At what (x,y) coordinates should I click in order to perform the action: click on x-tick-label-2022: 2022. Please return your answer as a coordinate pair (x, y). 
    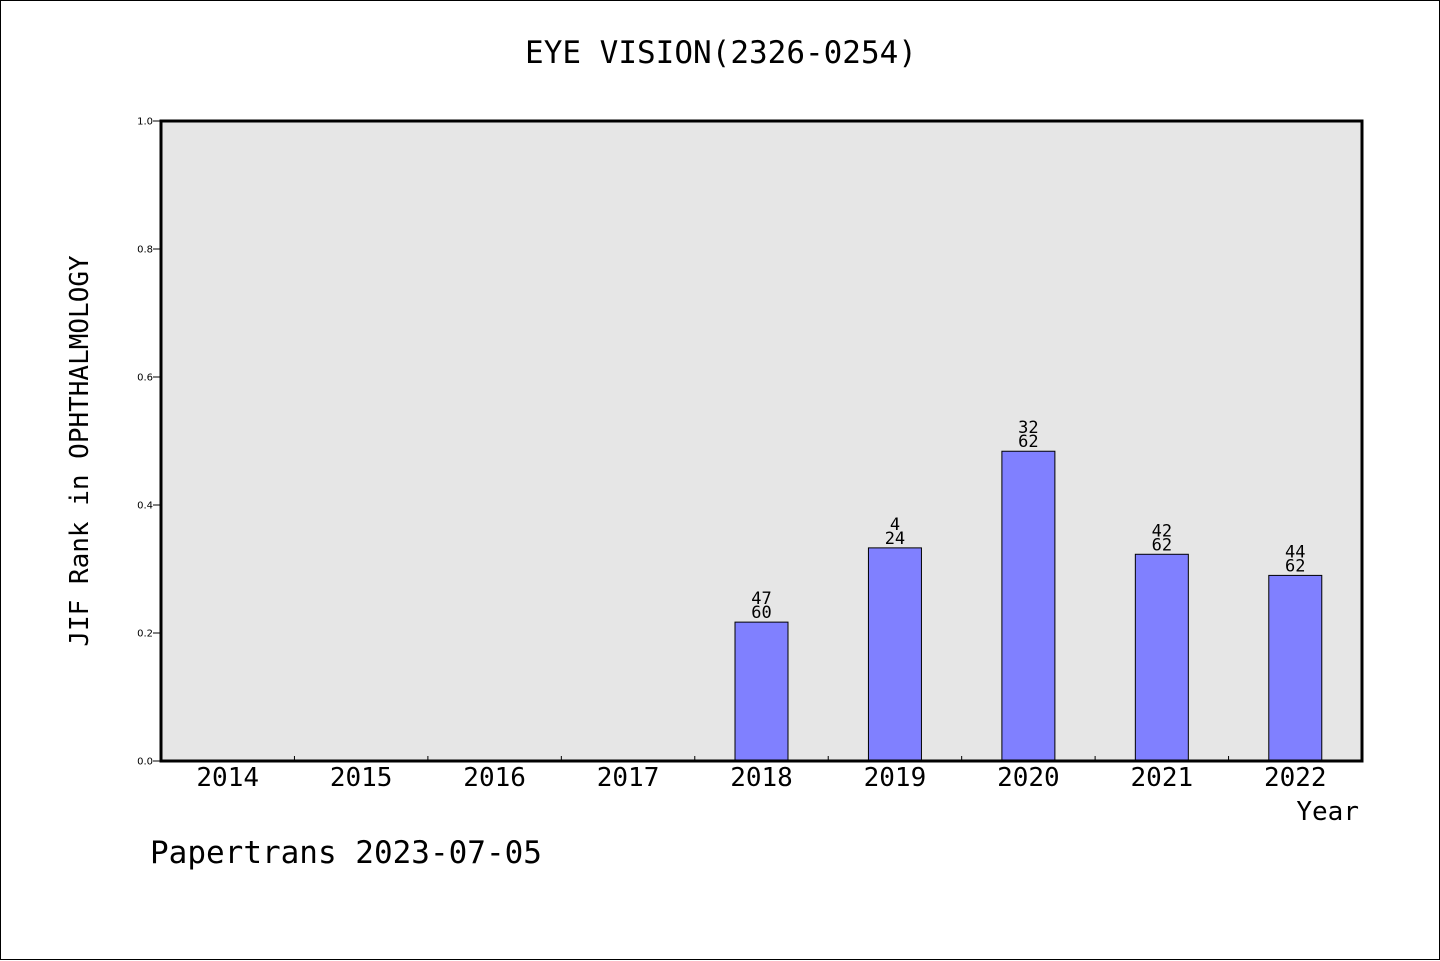
    Looking at the image, I should click on (1295, 778).